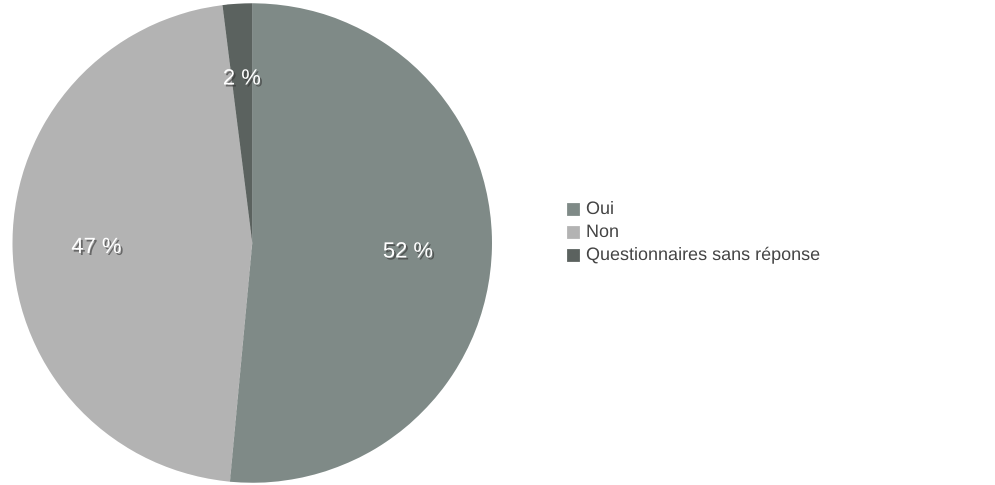 This screenshot has width=995, height=485. I want to click on legend-label: Non, so click(603, 231).